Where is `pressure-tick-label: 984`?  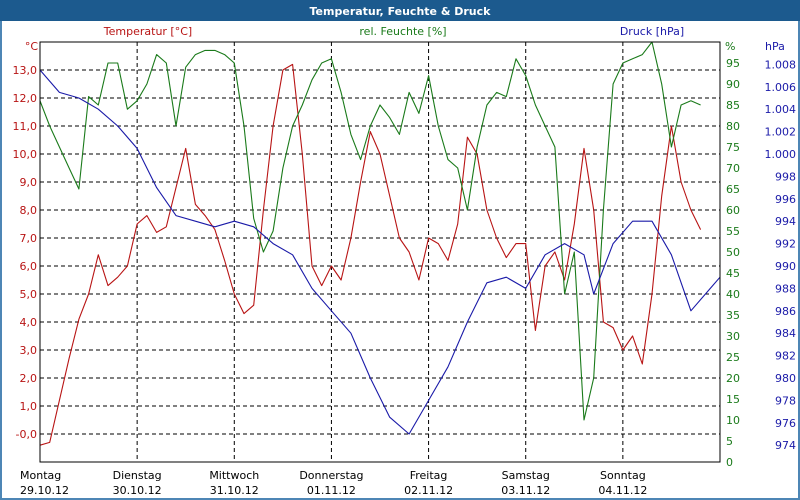 pressure-tick-label: 984 is located at coordinates (785, 333).